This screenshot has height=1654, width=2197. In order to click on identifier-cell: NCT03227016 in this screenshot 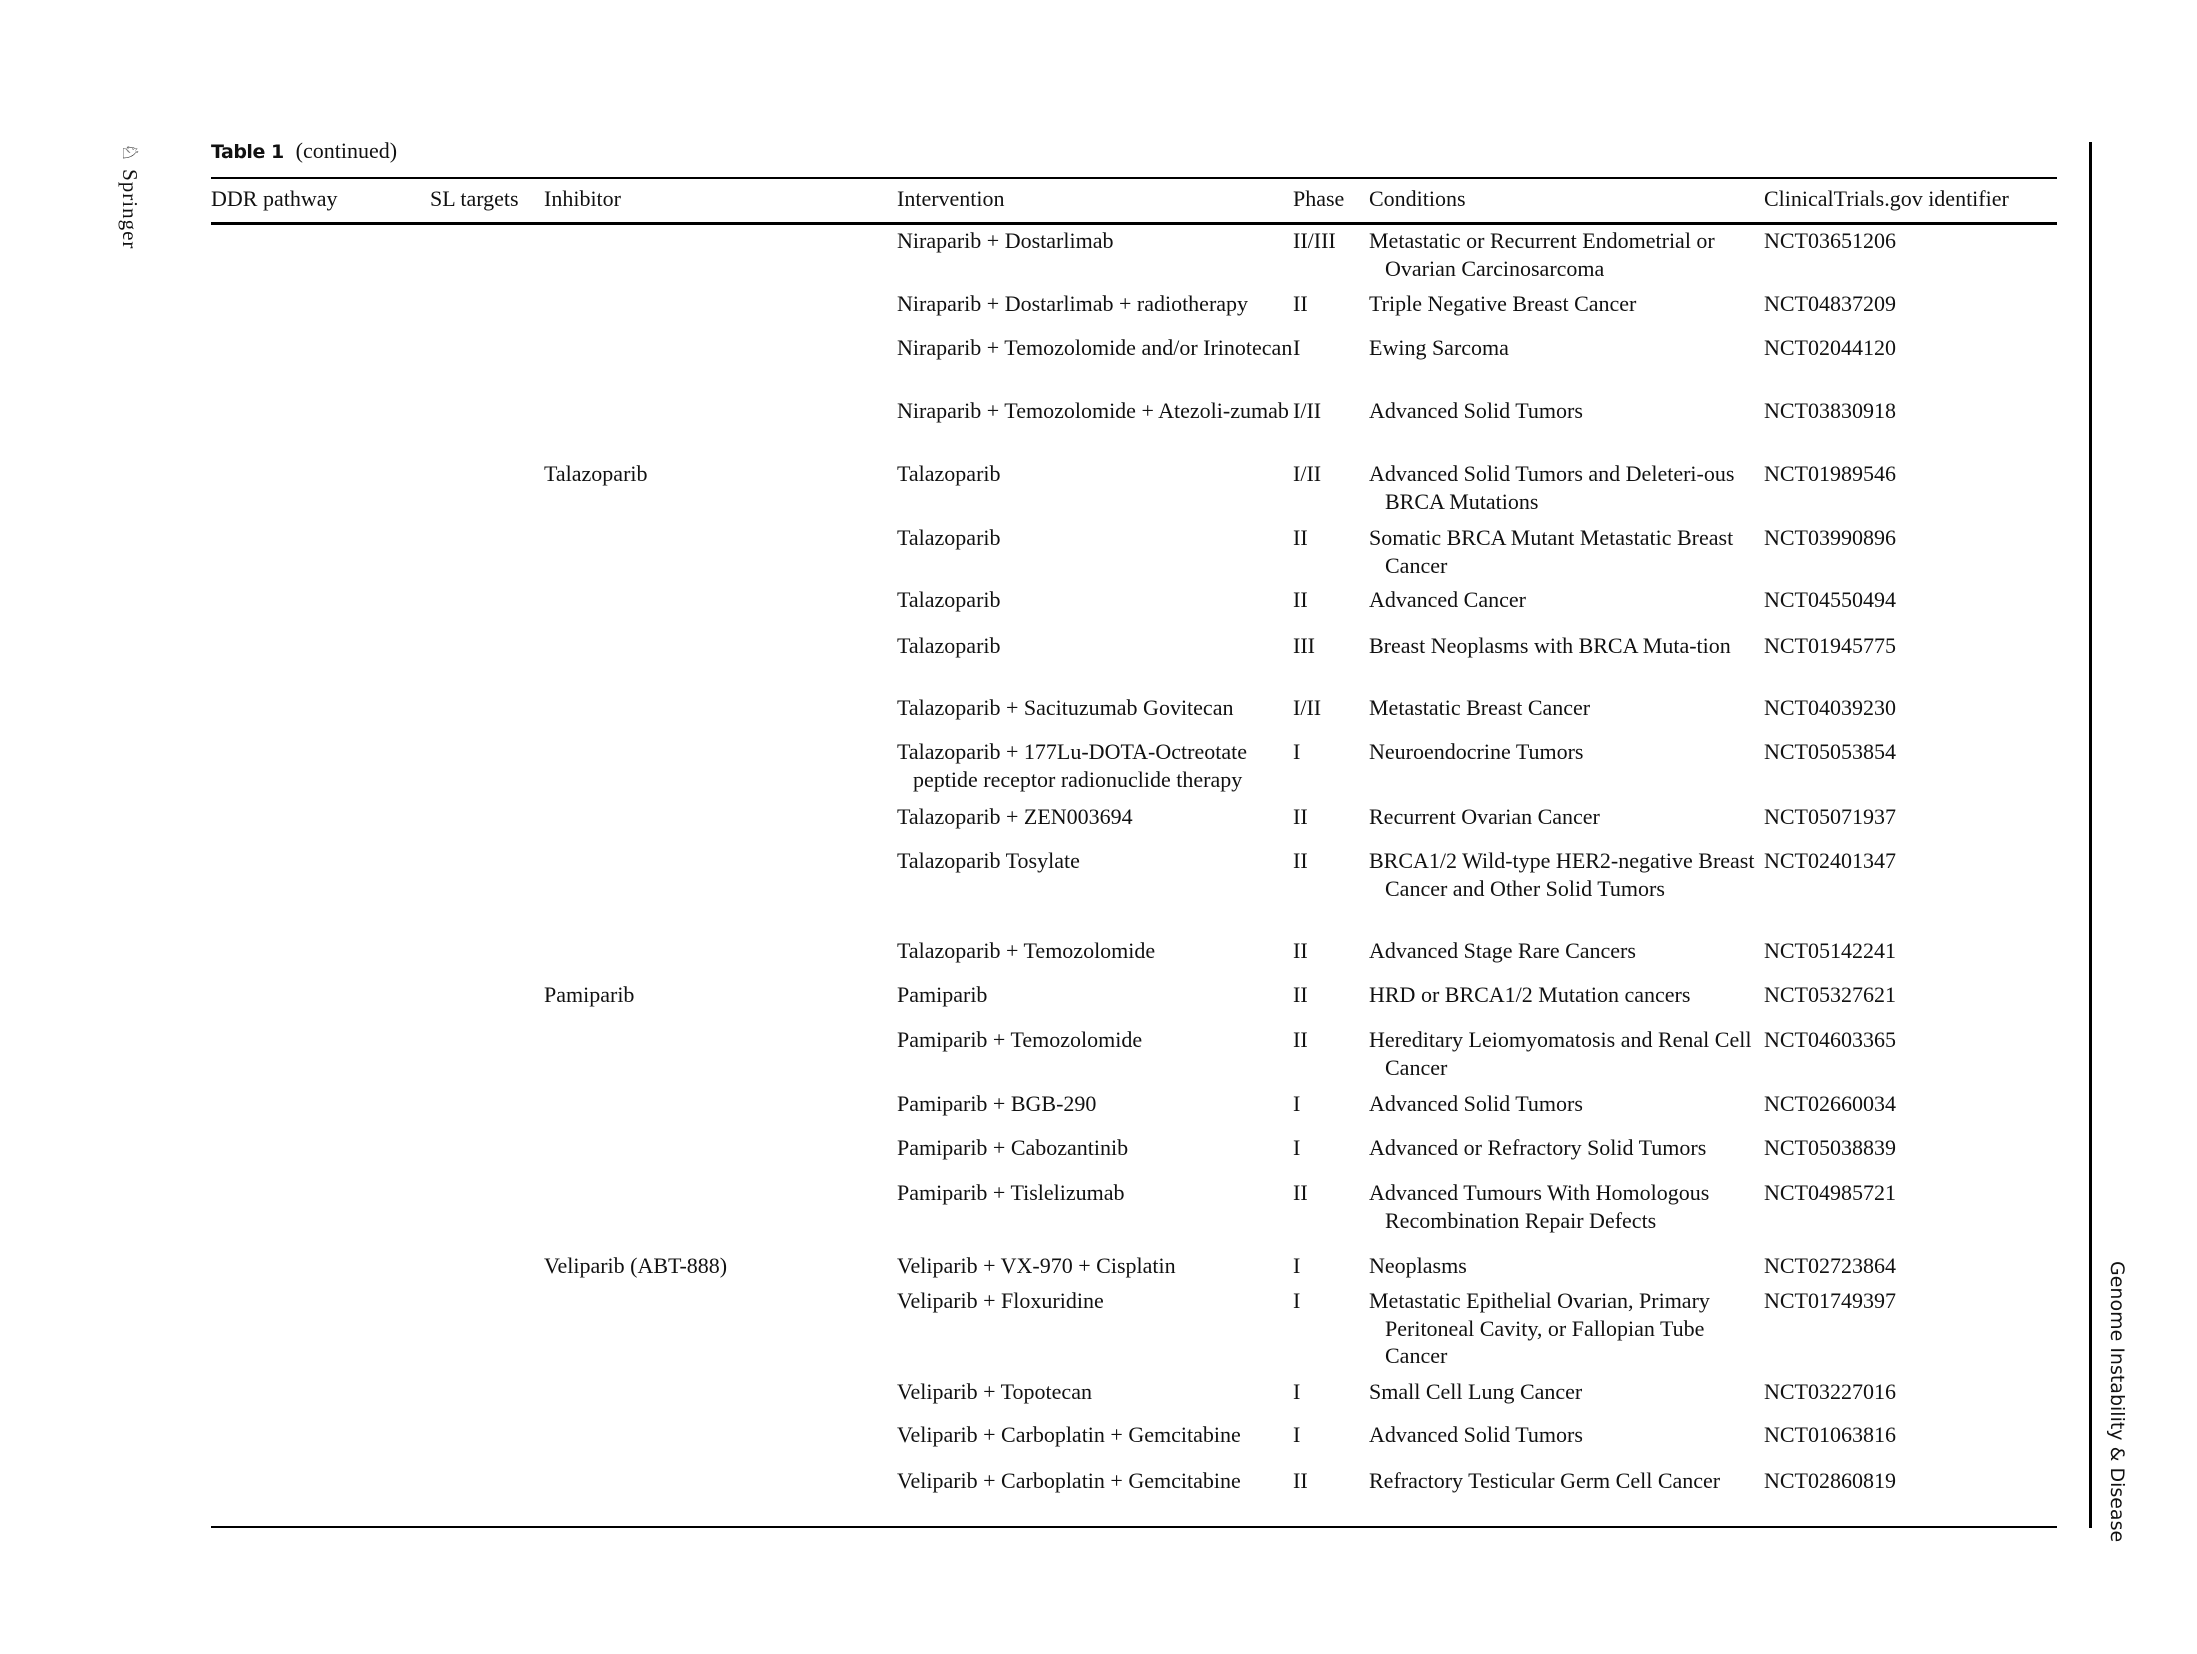, I will do `click(1830, 1391)`.